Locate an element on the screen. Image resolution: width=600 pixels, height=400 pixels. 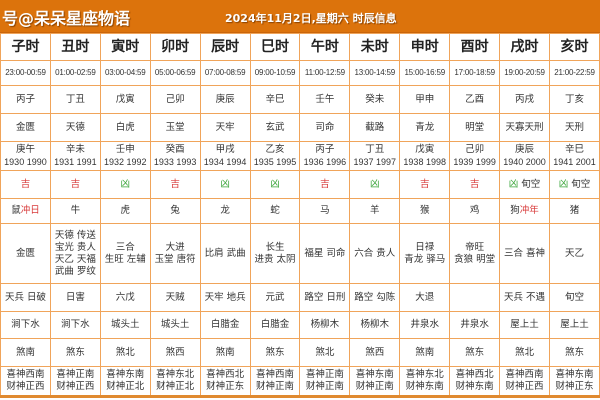
good-god-line: 帝旺 is located at coordinates (475, 247).